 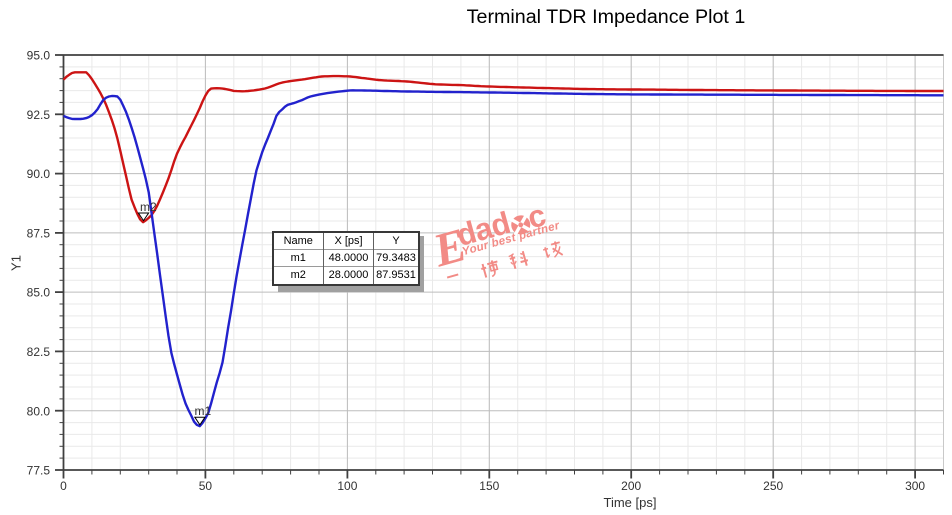 What do you see at coordinates (631, 486) in the screenshot?
I see `svg-text: 200` at bounding box center [631, 486].